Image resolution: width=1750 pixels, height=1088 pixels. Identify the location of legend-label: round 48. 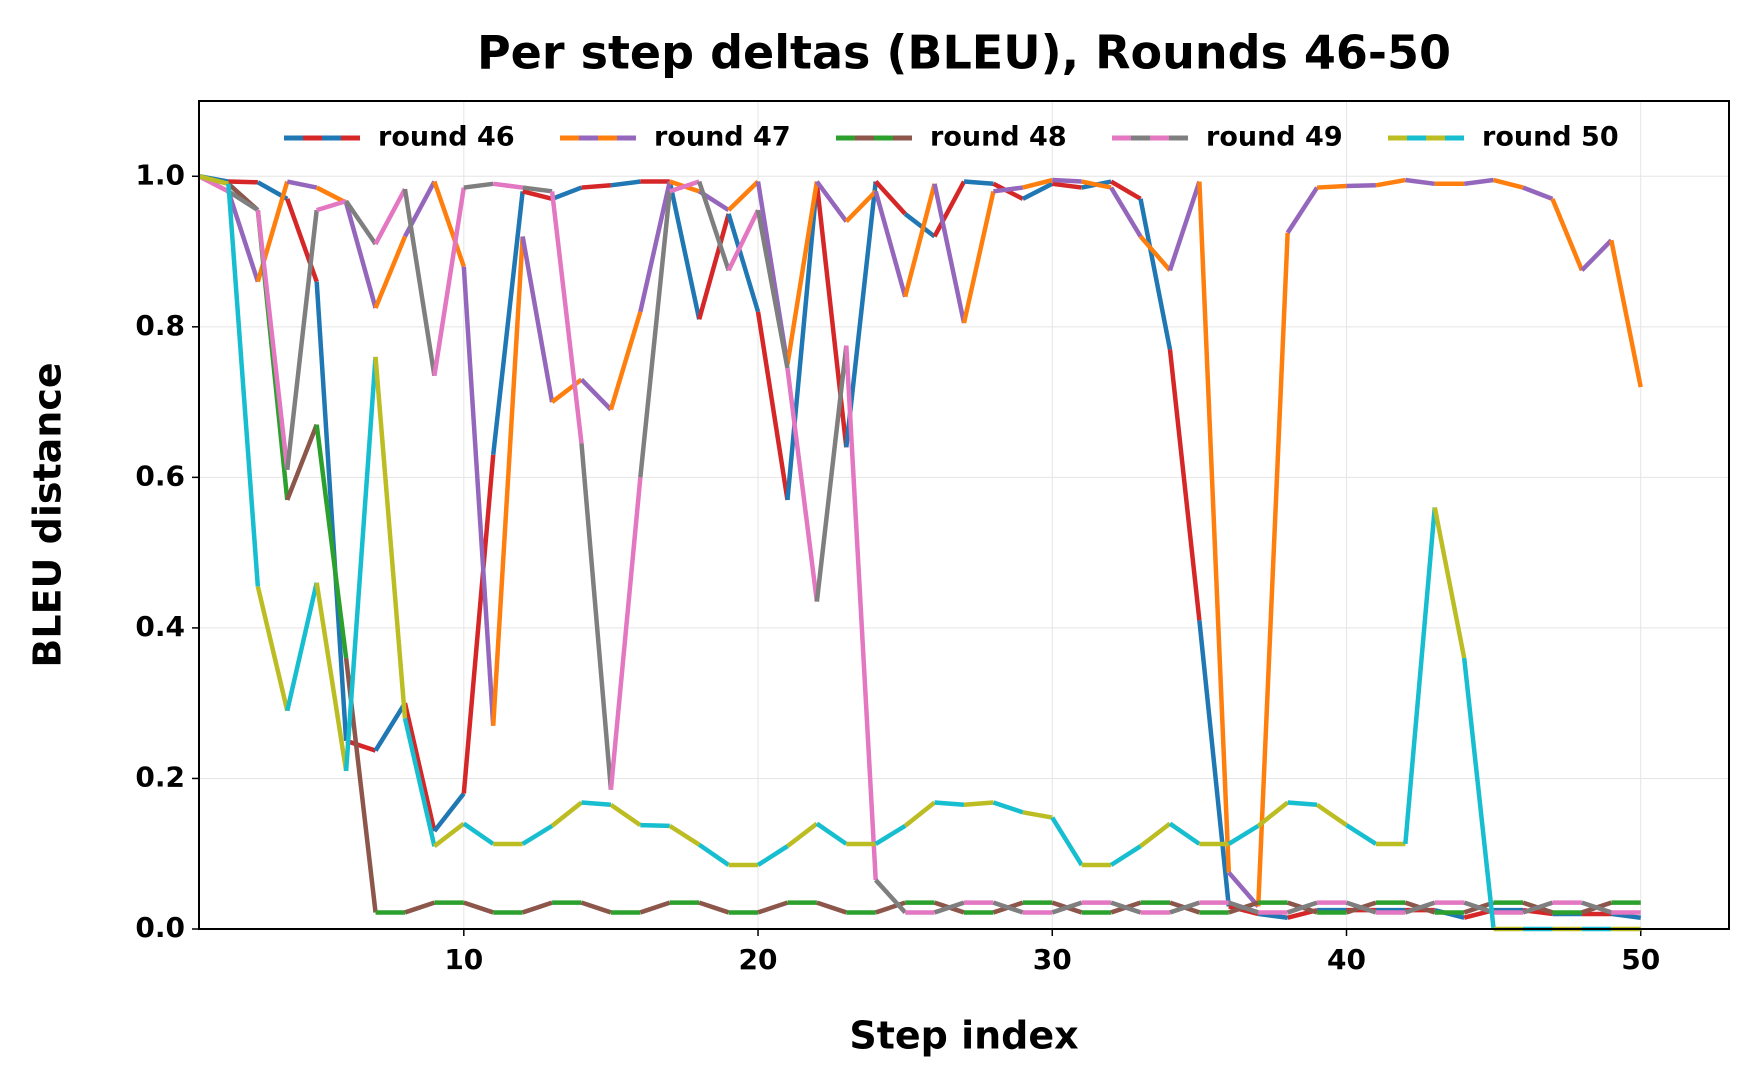
(998, 137).